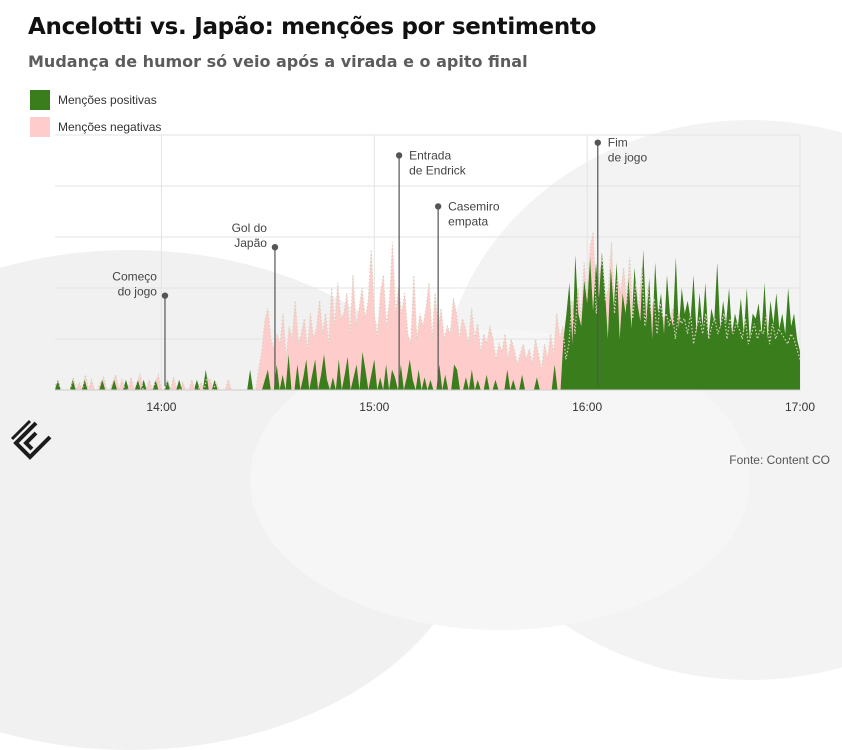 The height and width of the screenshot is (750, 842). I want to click on annotation-label: Gol do, so click(250, 228).